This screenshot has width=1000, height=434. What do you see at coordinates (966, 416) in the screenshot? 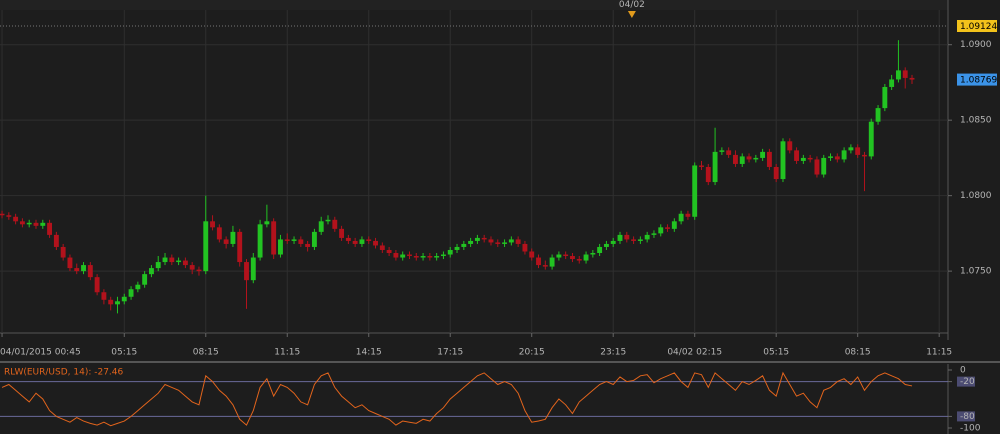
I see `level-box` at bounding box center [966, 416].